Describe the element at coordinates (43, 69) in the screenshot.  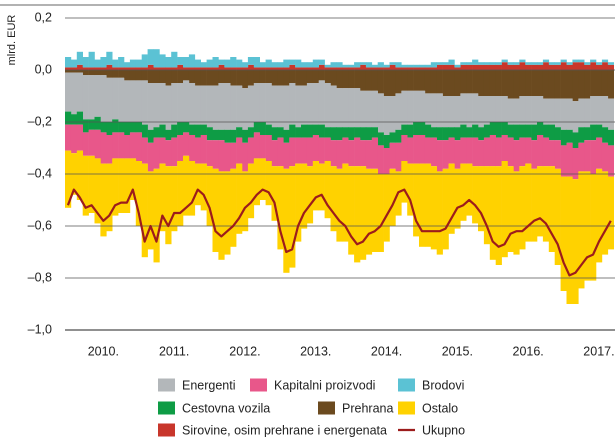
I see `y-tick-label: 0,0` at that location.